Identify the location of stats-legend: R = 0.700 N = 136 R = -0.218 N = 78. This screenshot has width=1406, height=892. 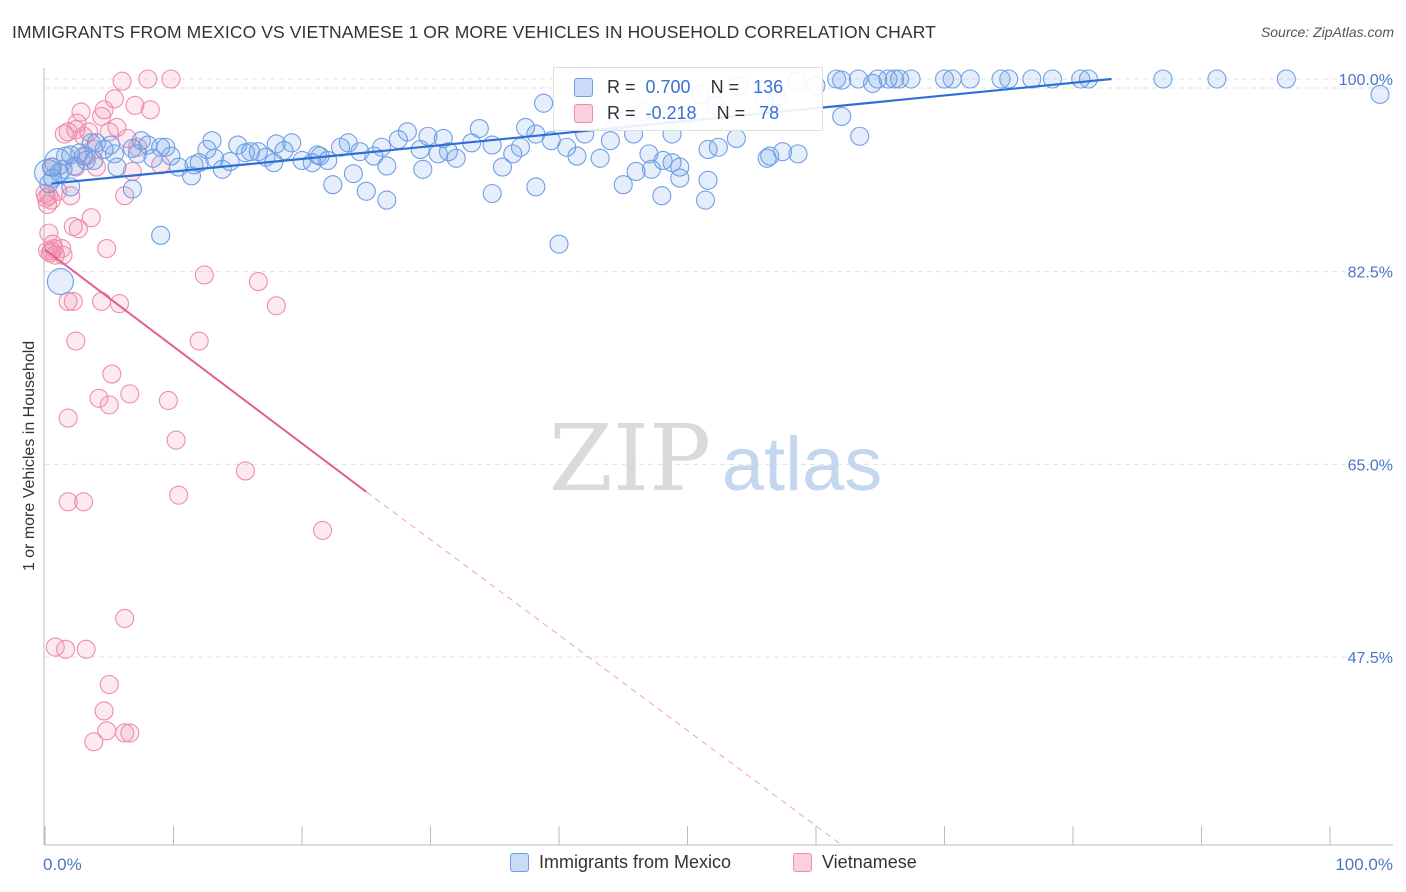
(688, 99).